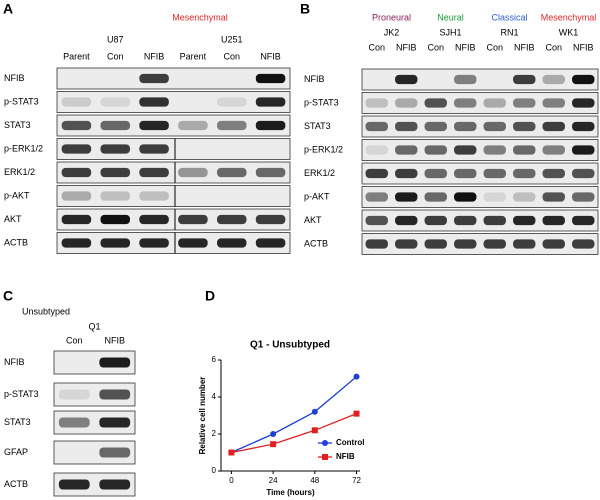 The image size is (600, 500). I want to click on y-tick-label: 4, so click(214, 396).